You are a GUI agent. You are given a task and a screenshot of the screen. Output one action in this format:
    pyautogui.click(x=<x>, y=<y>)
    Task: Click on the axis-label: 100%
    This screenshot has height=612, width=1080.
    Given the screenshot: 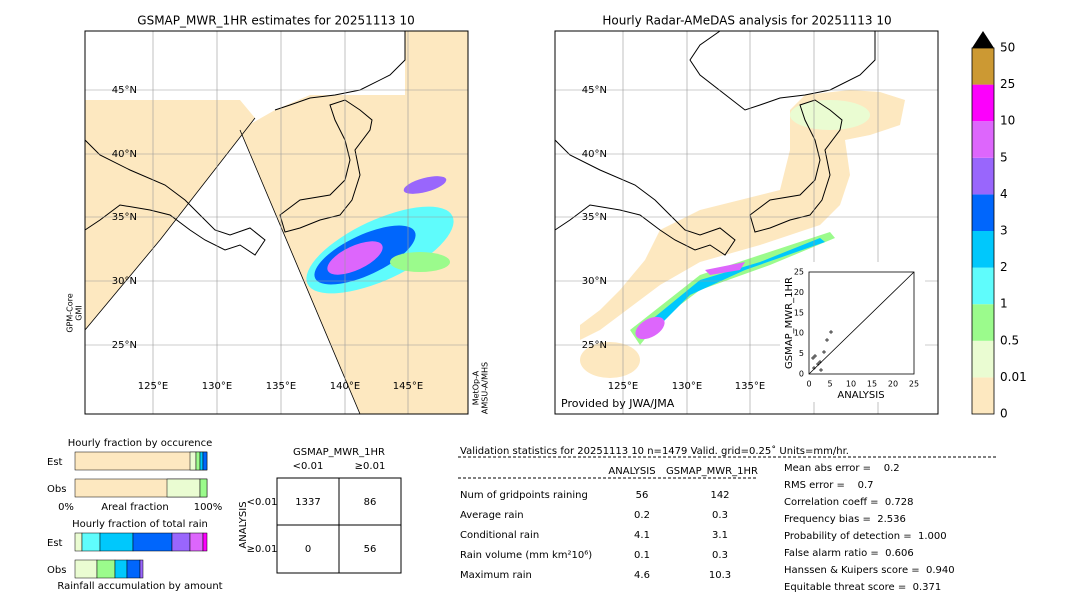 What is the action you would take?
    pyautogui.click(x=208, y=507)
    